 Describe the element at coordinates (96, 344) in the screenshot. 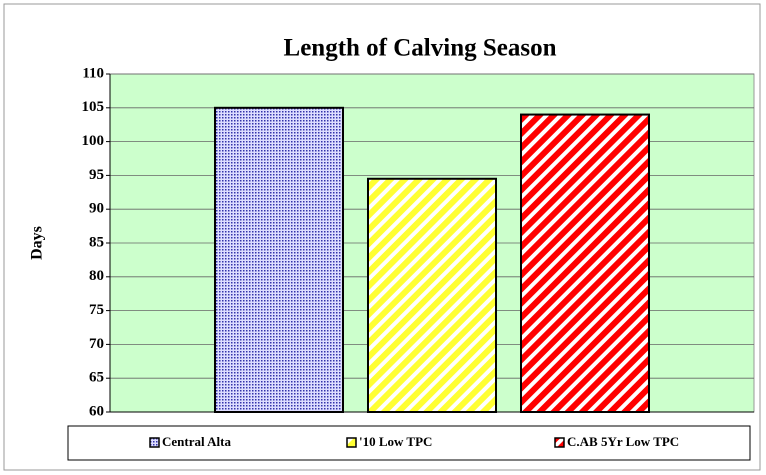

I see `y-tick-label: 70` at that location.